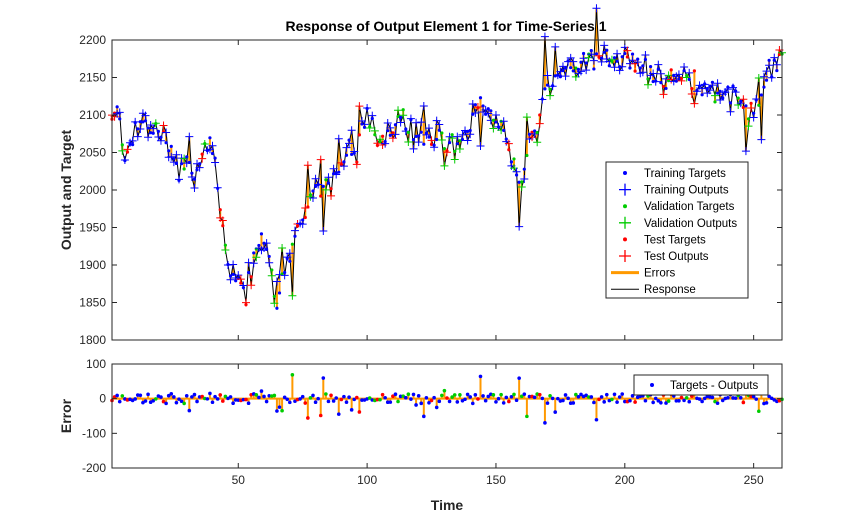 The width and height of the screenshot is (864, 527). I want to click on error-x-label: Time, so click(447, 505).